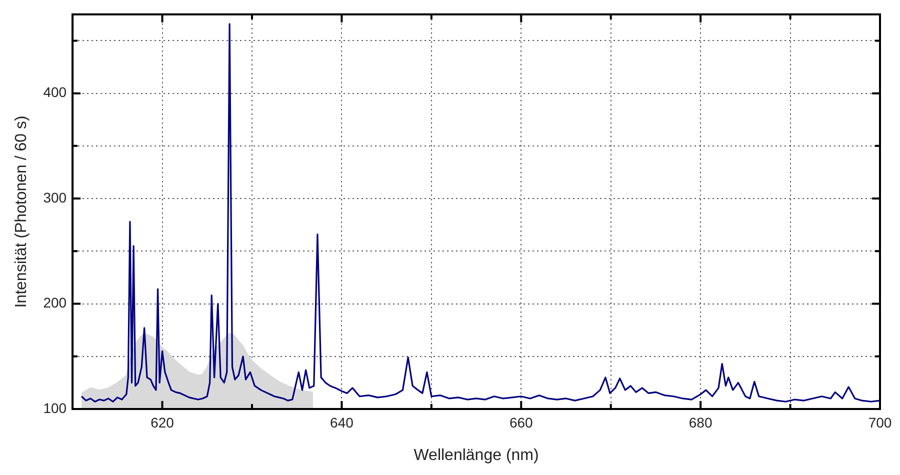  I want to click on x-axis-title: Wellenlänge (nm), so click(476, 455).